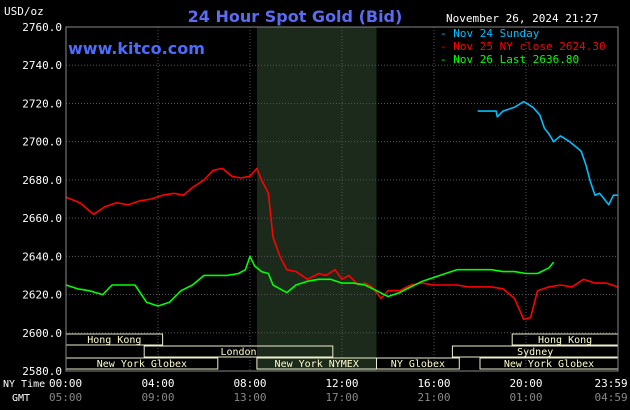 Image resolution: width=630 pixels, height=410 pixels. What do you see at coordinates (522, 18) in the screenshot?
I see `timestamp: November 26, 2024 21:27` at bounding box center [522, 18].